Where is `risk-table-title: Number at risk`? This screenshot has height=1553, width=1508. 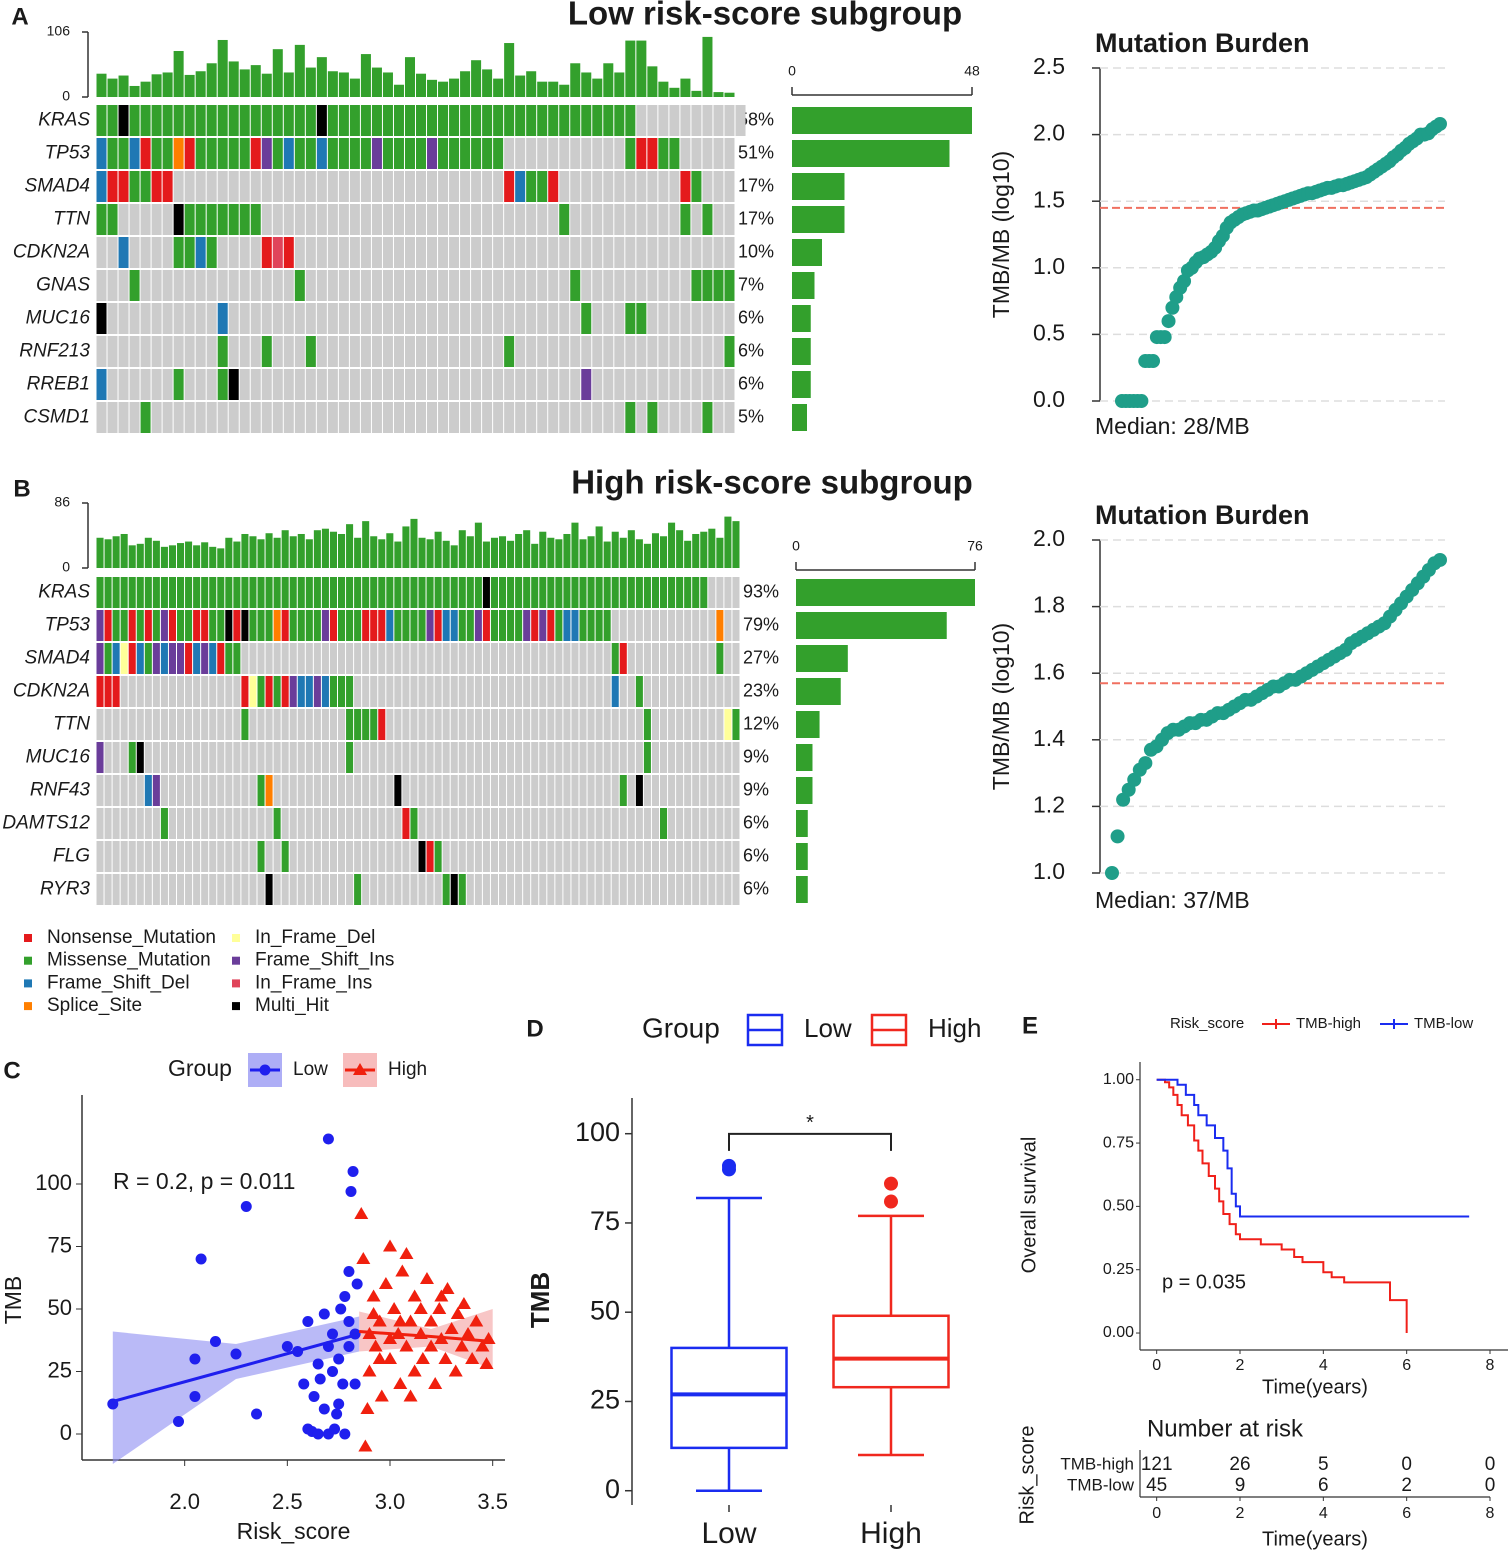 risk-table-title: Number at risk is located at coordinates (1225, 1428).